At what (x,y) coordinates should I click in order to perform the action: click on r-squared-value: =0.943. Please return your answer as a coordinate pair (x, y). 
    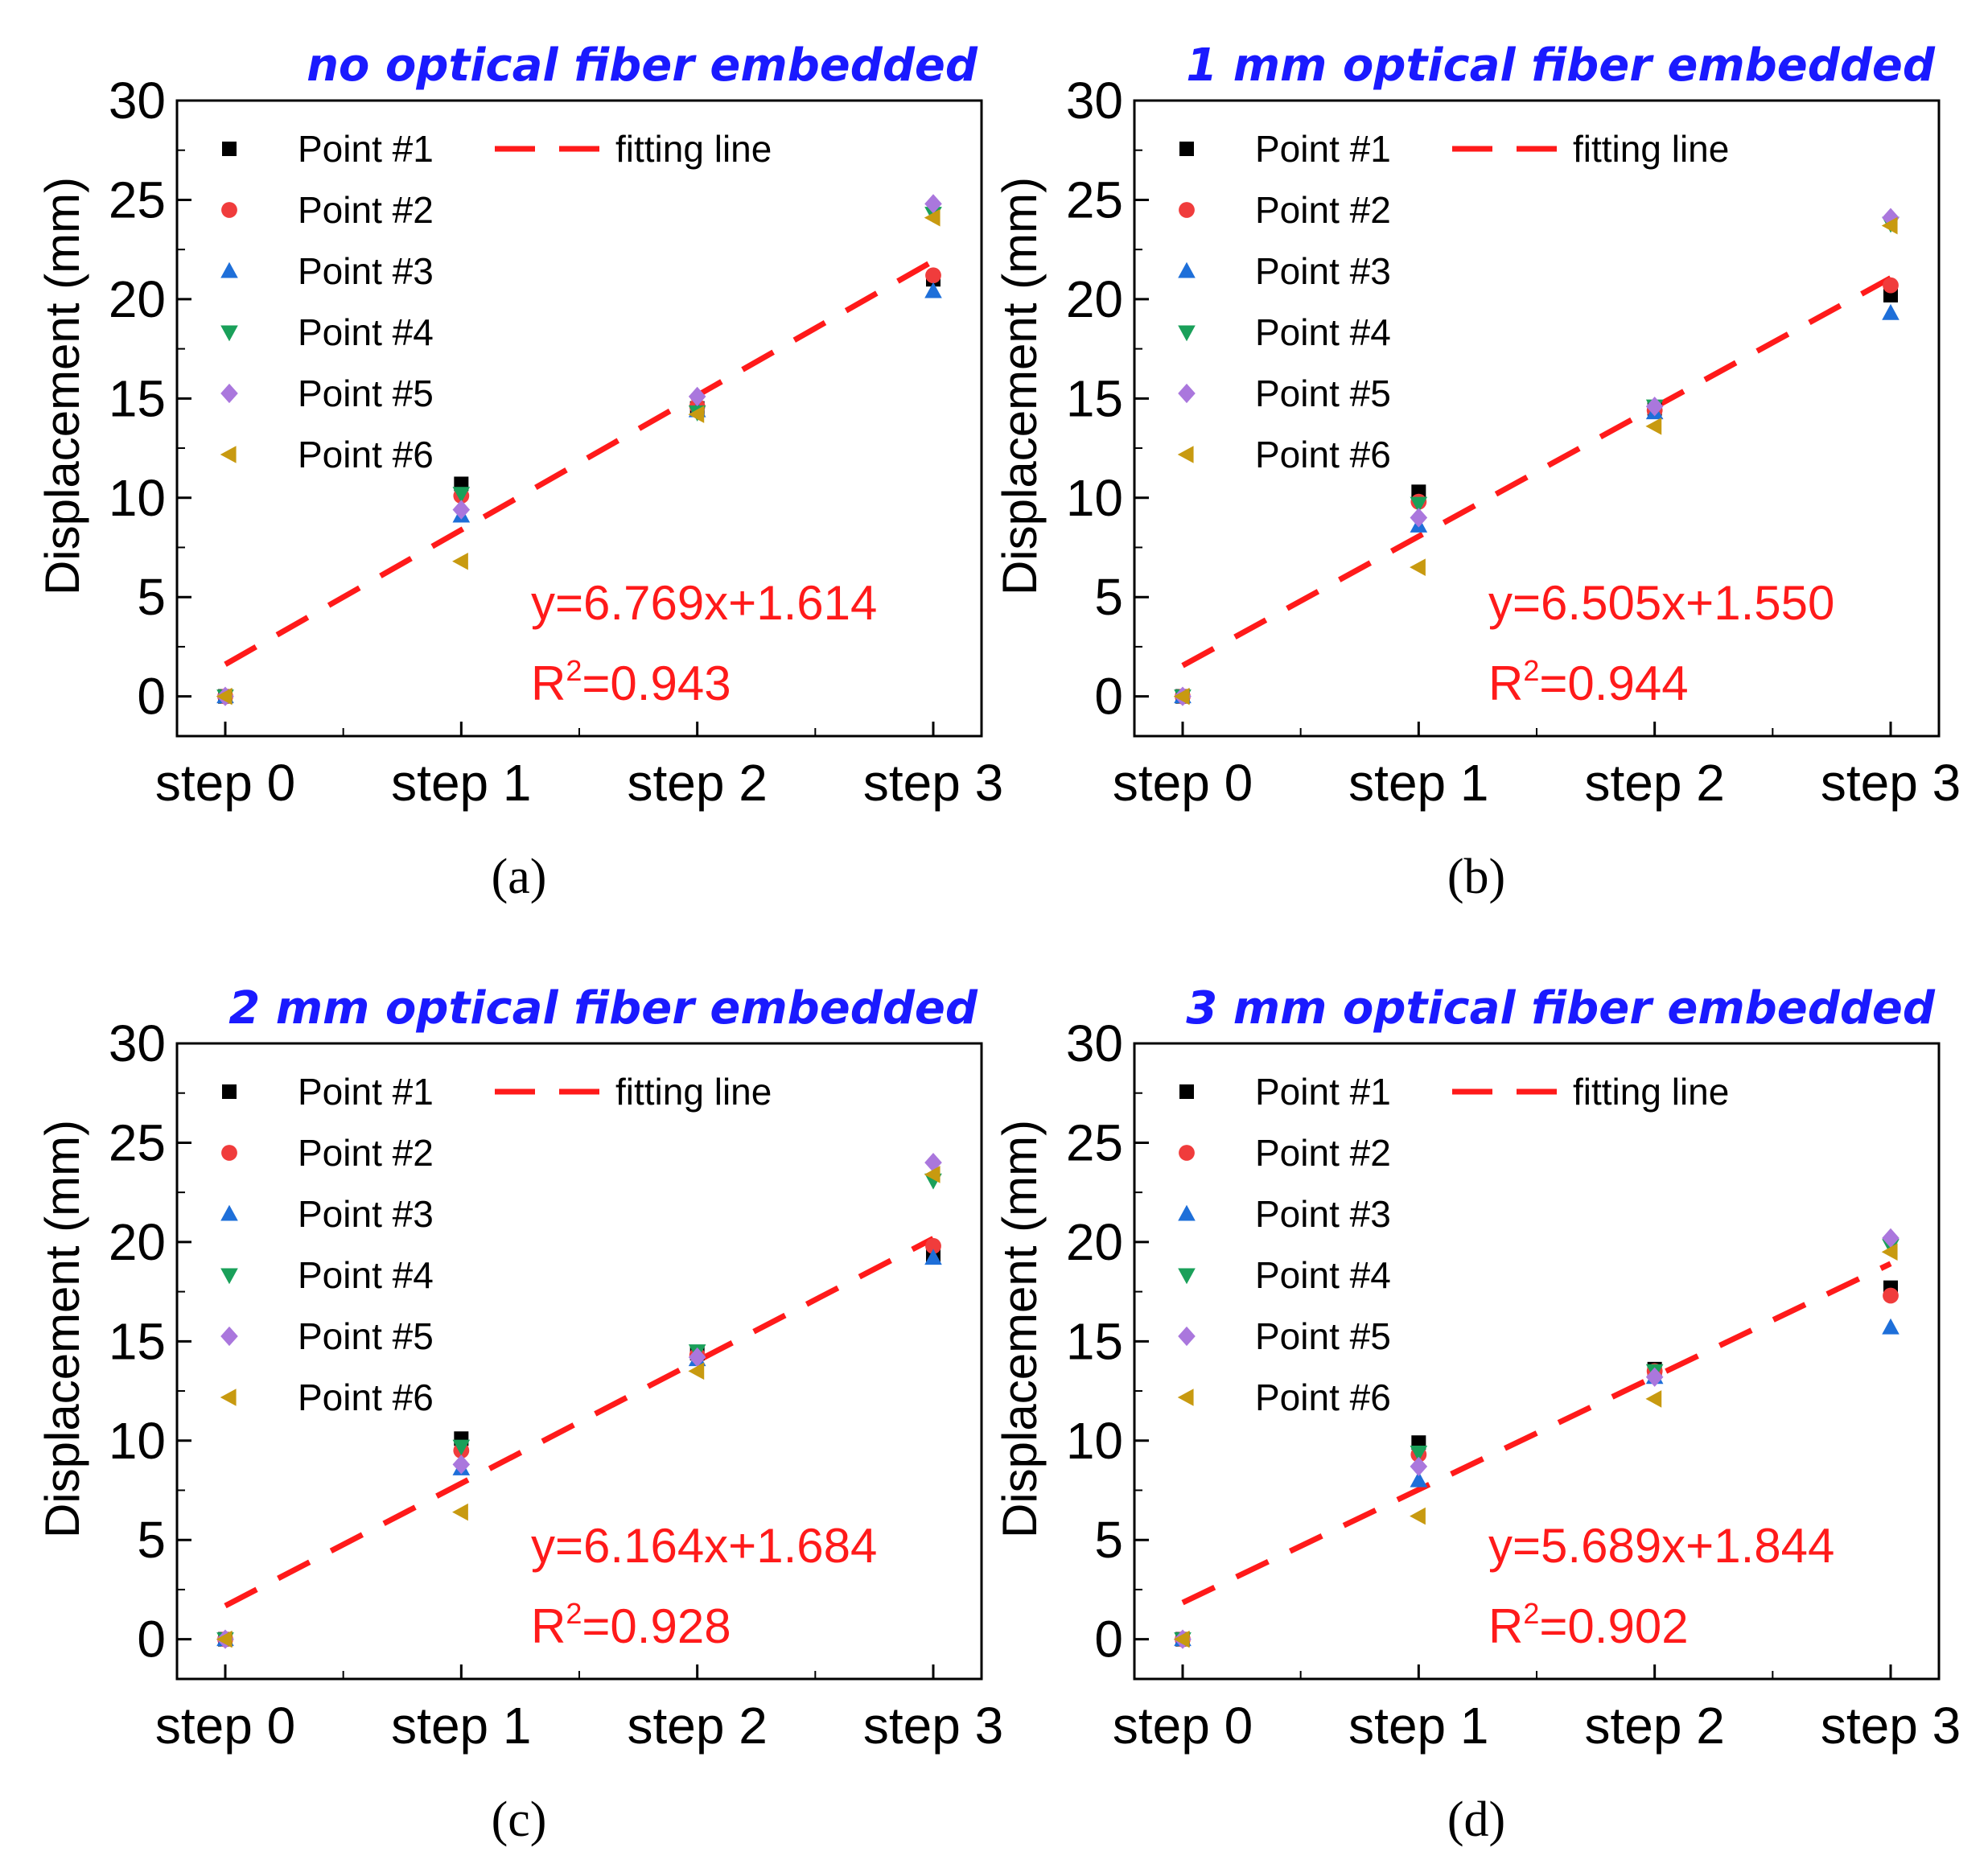
    Looking at the image, I should click on (656, 683).